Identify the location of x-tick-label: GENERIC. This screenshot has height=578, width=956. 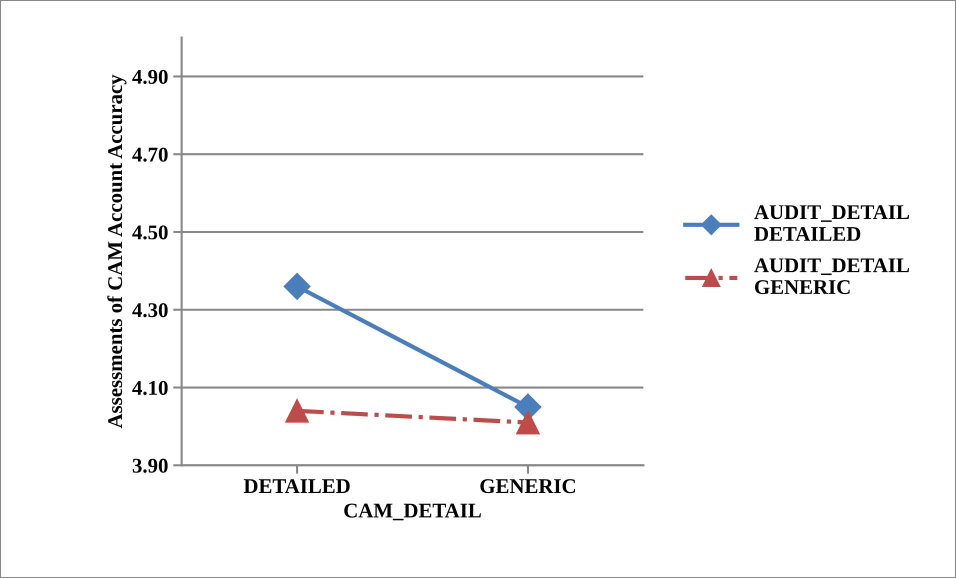
(527, 486).